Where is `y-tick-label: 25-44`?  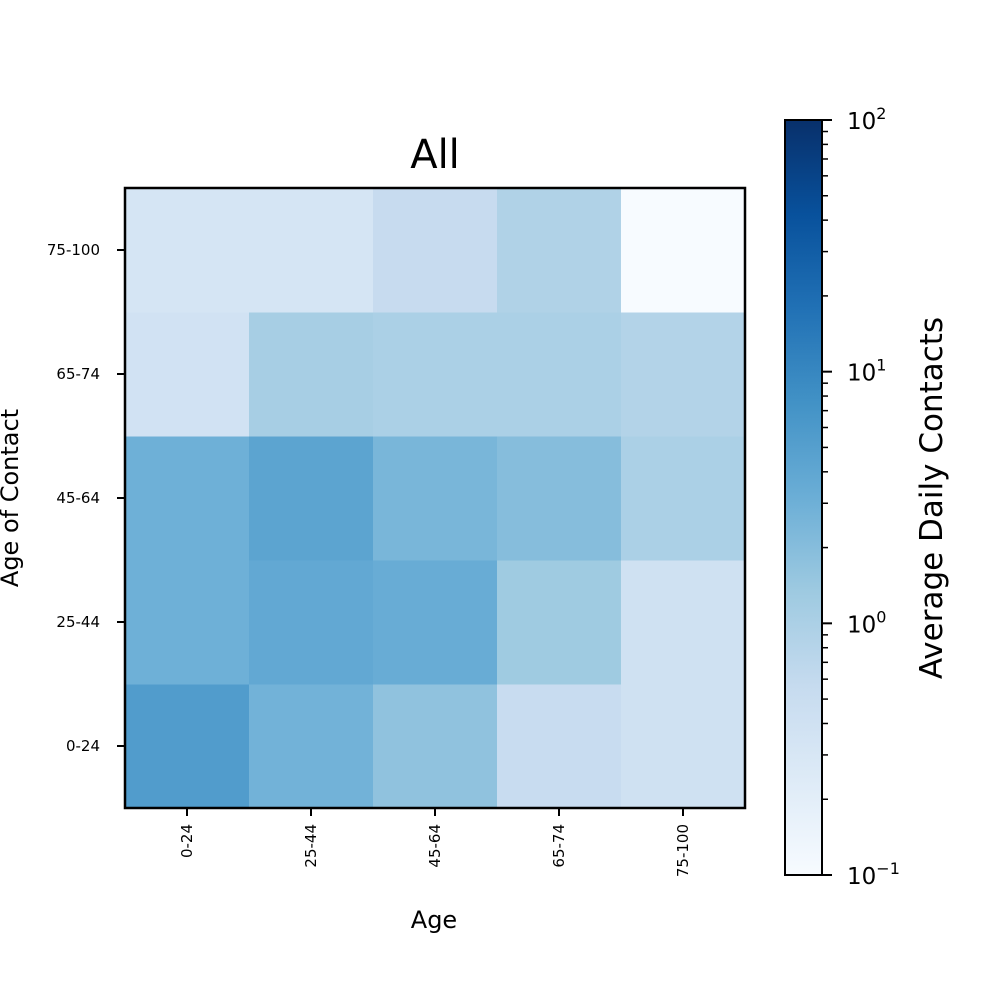
y-tick-label: 25-44 is located at coordinates (78, 622).